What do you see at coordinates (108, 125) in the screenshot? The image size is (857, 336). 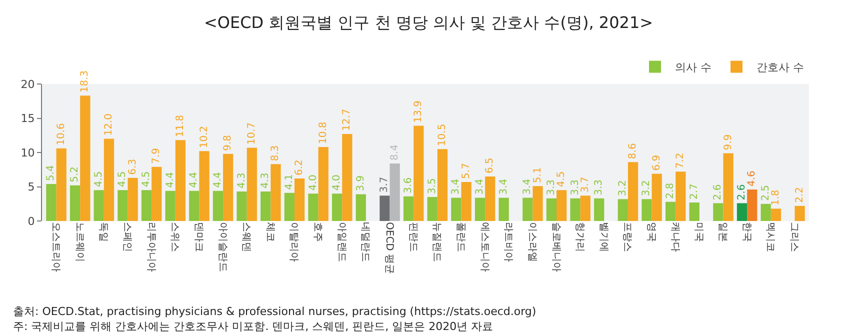 I see `data-label: 12.0` at bounding box center [108, 125].